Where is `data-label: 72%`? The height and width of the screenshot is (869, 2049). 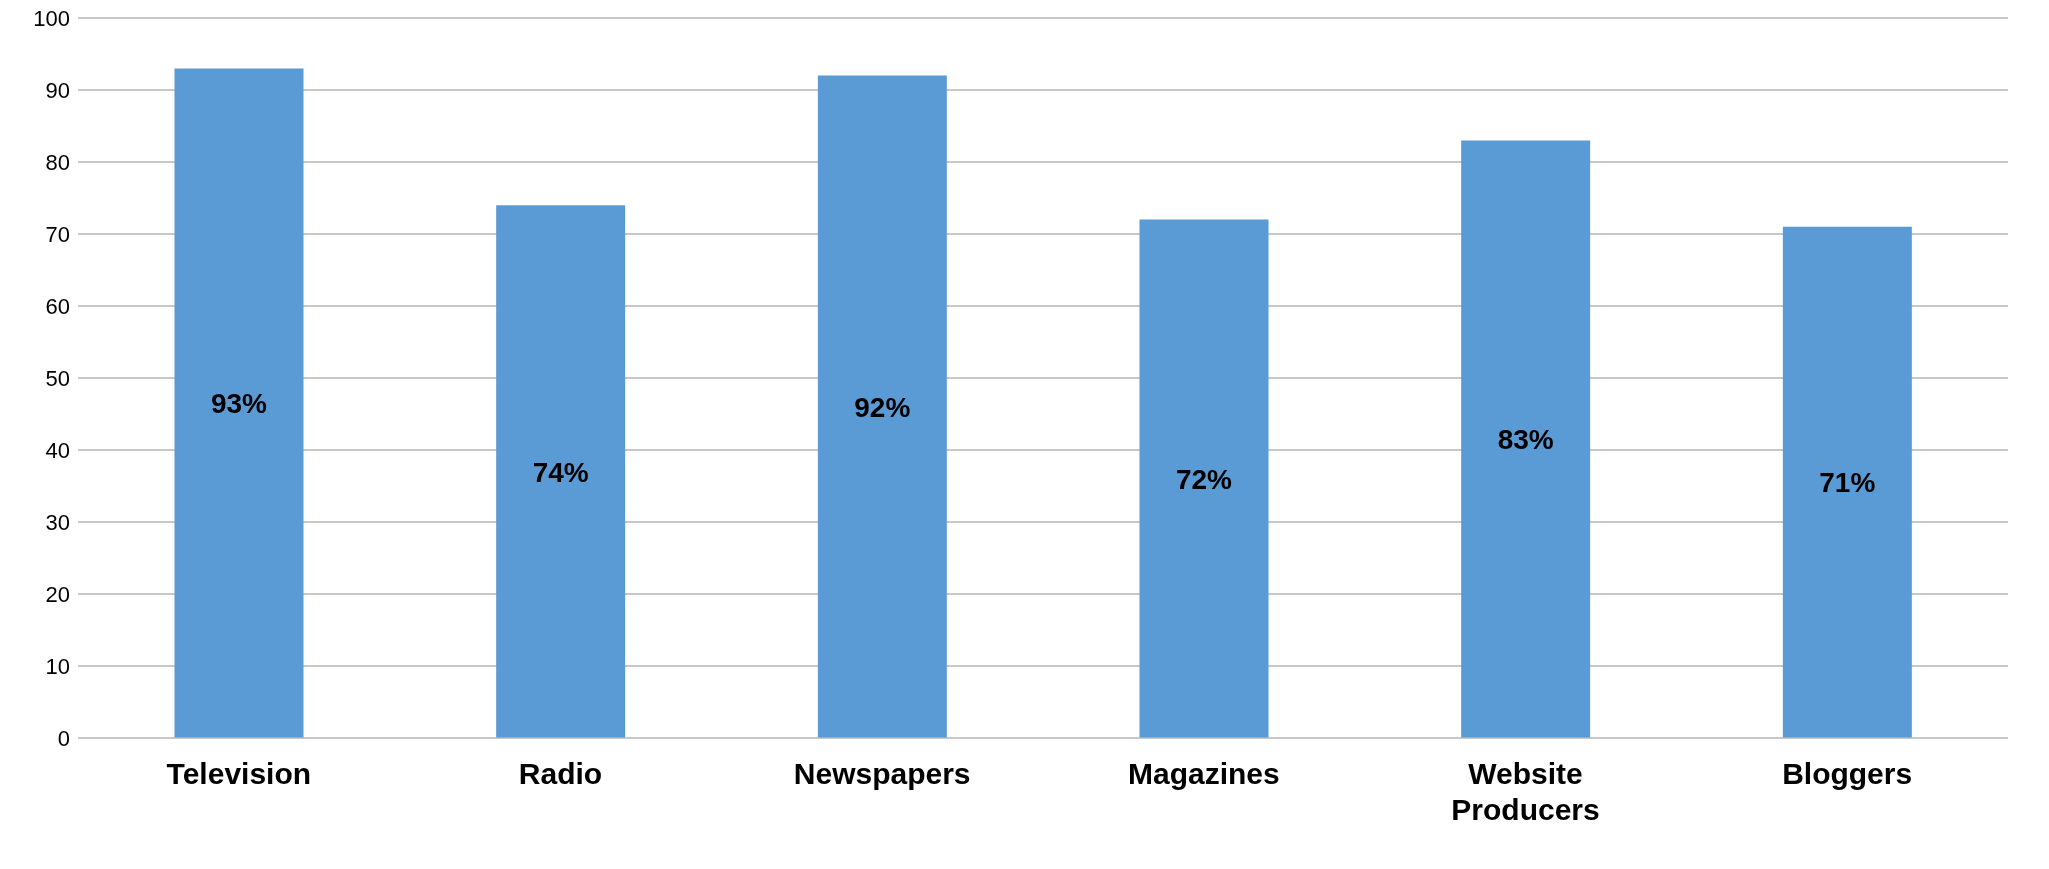 data-label: 72% is located at coordinates (1204, 479).